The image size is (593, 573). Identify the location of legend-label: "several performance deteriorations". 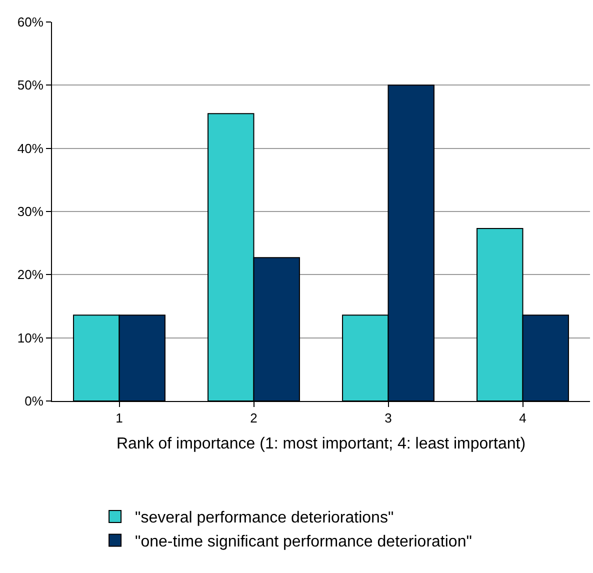
(264, 518).